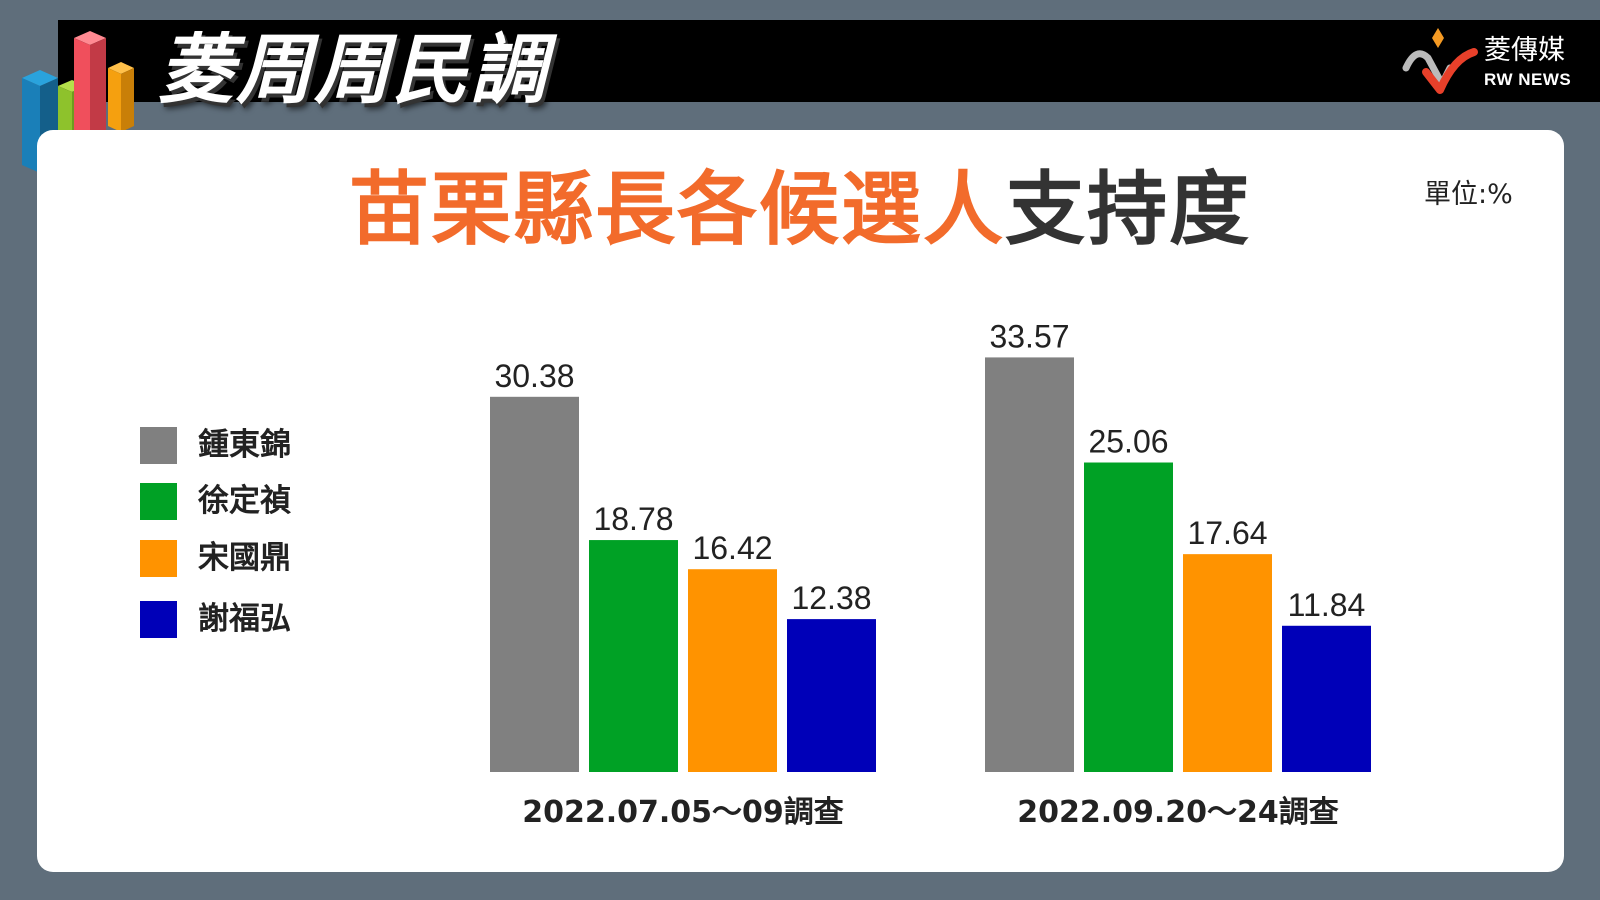 The image size is (1600, 900). I want to click on bar-value-label: 25.06, so click(1128, 442).